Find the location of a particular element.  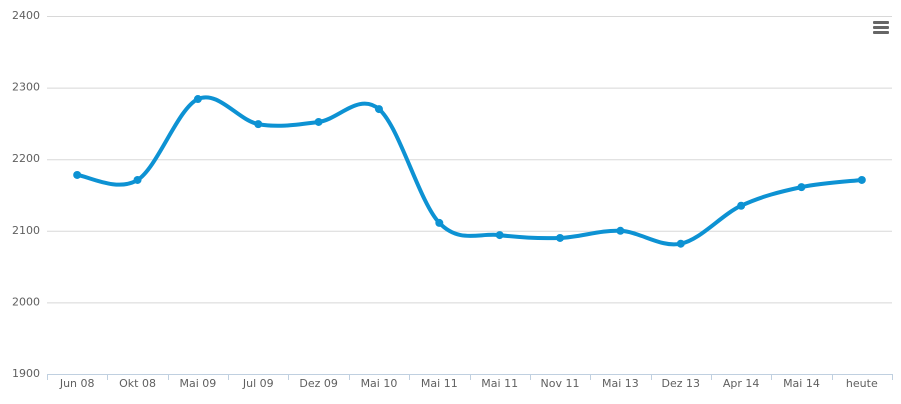

y-tick-label: 2300 is located at coordinates (26, 87).